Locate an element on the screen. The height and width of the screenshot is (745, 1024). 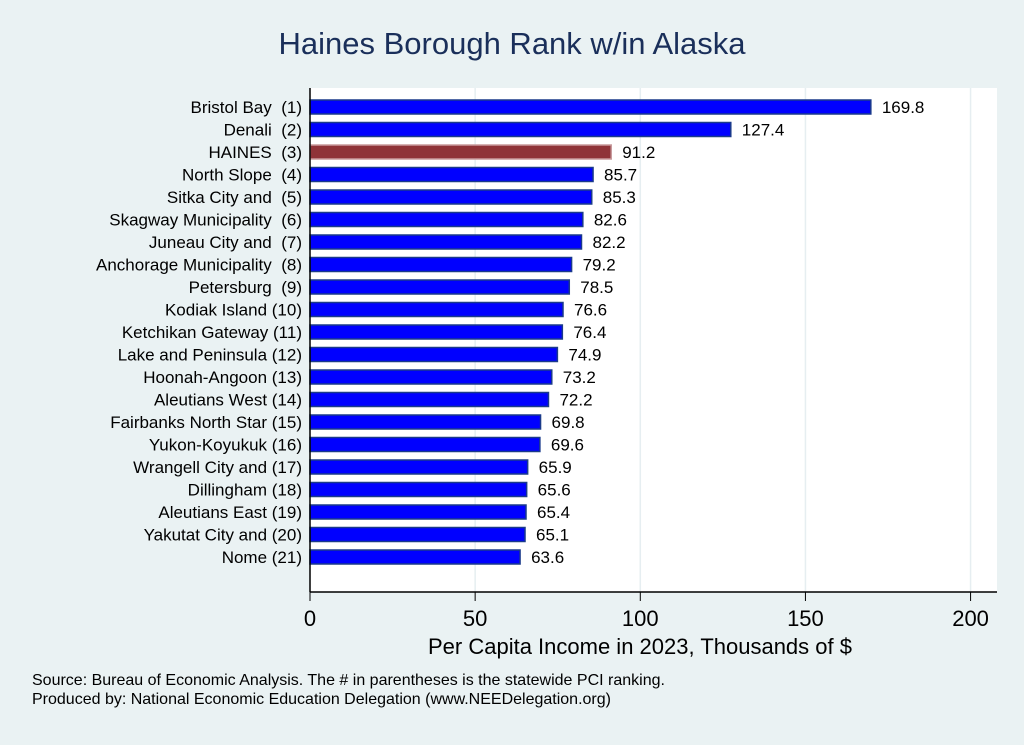
bar-value-label: 65.1 is located at coordinates (552, 535).